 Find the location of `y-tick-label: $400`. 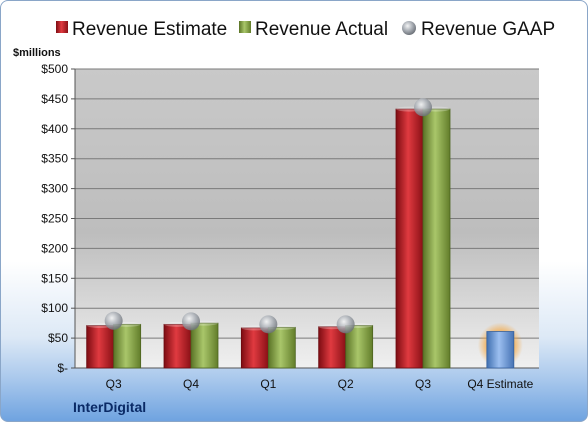

y-tick-label: $400 is located at coordinates (54, 129).